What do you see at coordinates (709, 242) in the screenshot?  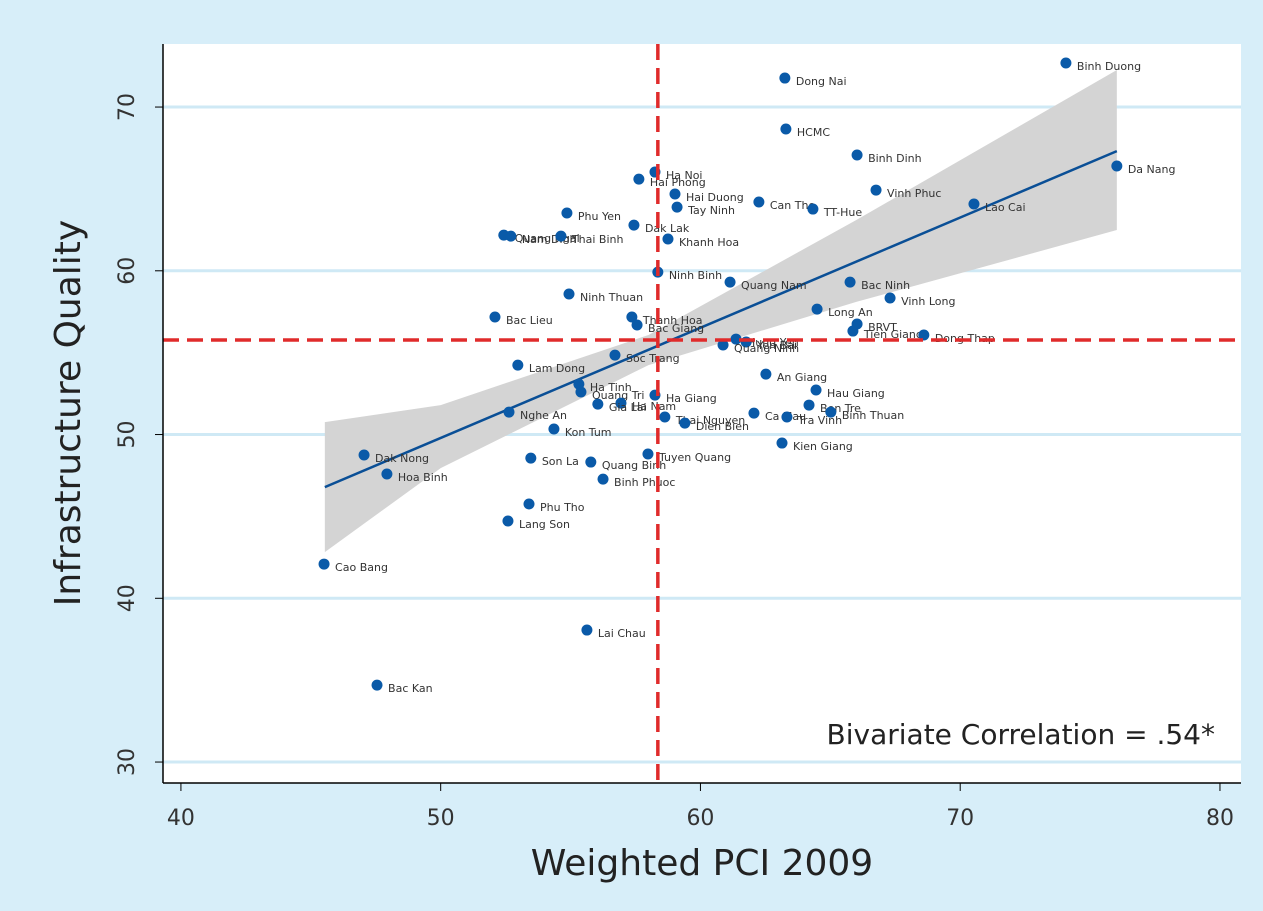 I see `point-label: Khanh Hoa` at bounding box center [709, 242].